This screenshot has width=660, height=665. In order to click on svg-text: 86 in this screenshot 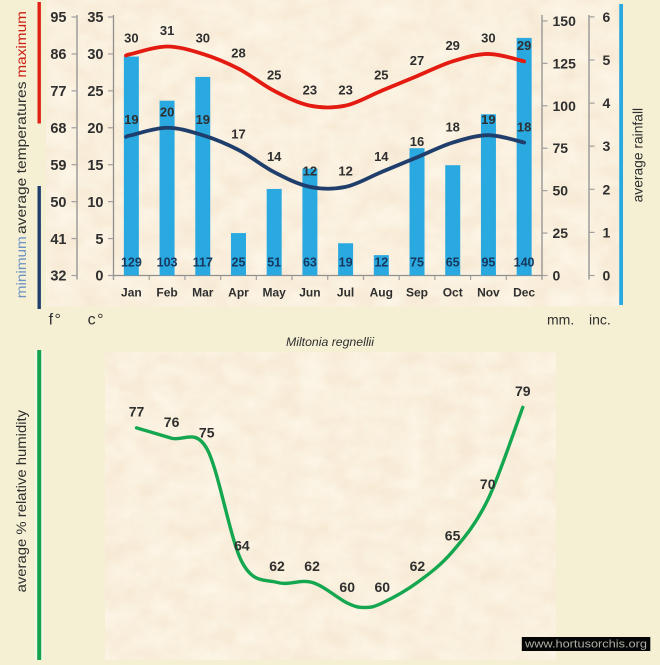, I will do `click(58, 55)`.